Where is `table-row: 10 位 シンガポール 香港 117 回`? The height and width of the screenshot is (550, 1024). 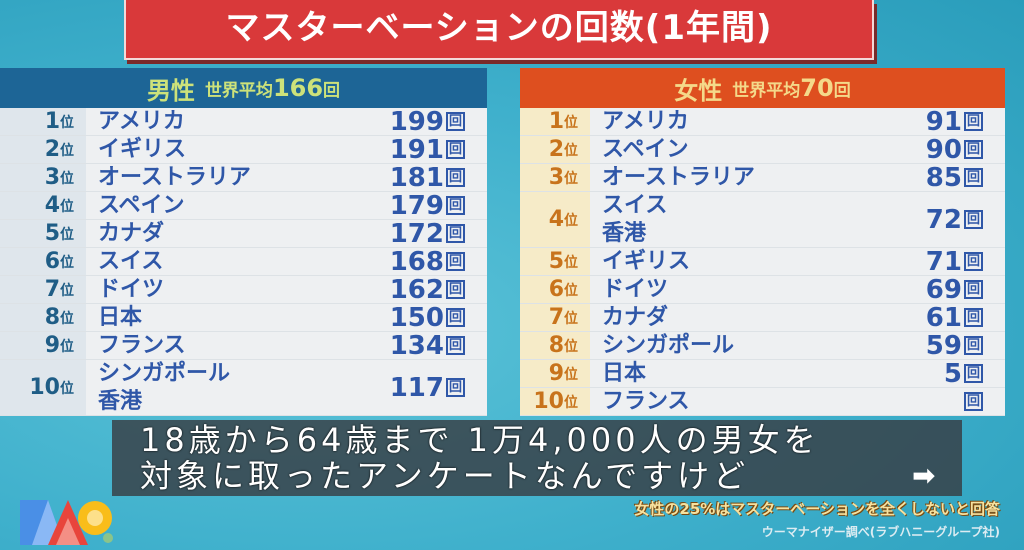
table-row: 10 位 シンガポール 香港 117 回 is located at coordinates (243, 388).